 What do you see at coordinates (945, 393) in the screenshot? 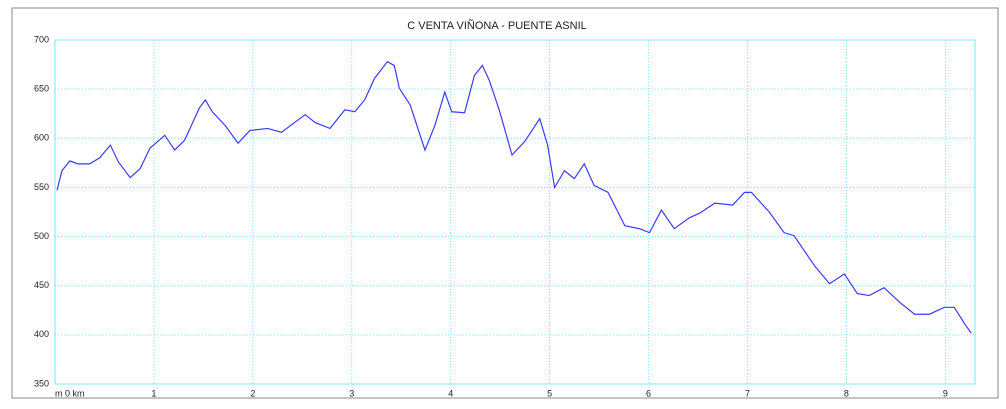
I see `x-tick-label: 9` at bounding box center [945, 393].